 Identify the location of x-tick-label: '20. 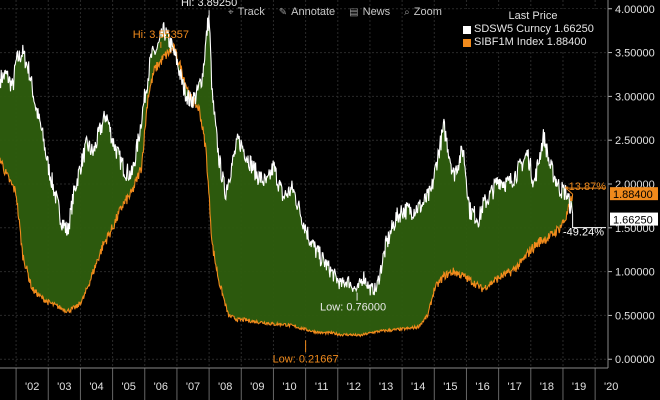
(611, 387).